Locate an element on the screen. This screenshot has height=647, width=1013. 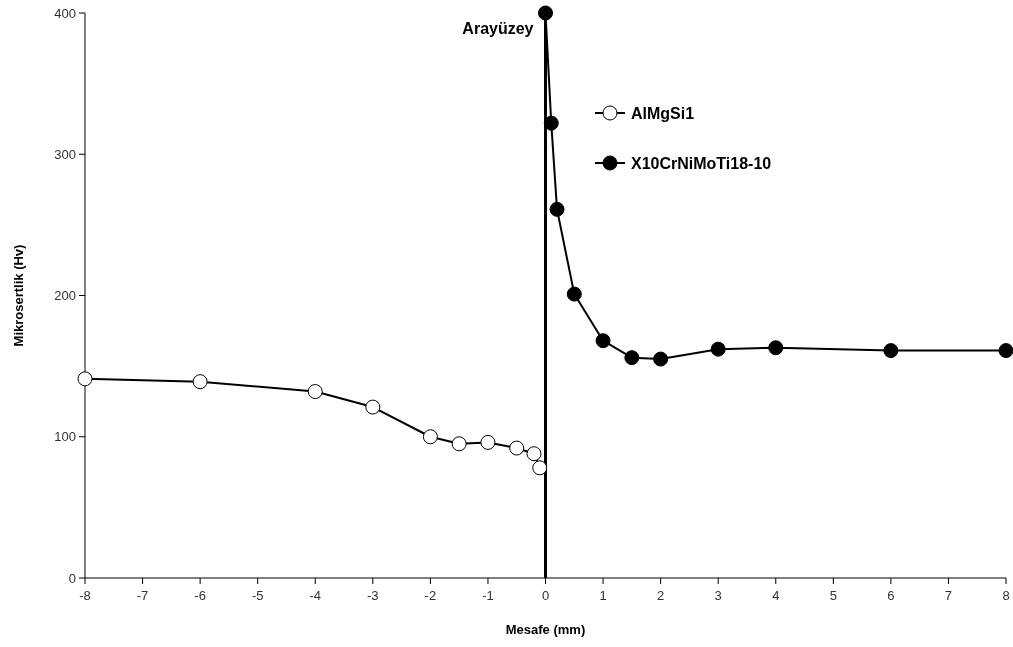
y-tick-label: 100 is located at coordinates (65, 437).